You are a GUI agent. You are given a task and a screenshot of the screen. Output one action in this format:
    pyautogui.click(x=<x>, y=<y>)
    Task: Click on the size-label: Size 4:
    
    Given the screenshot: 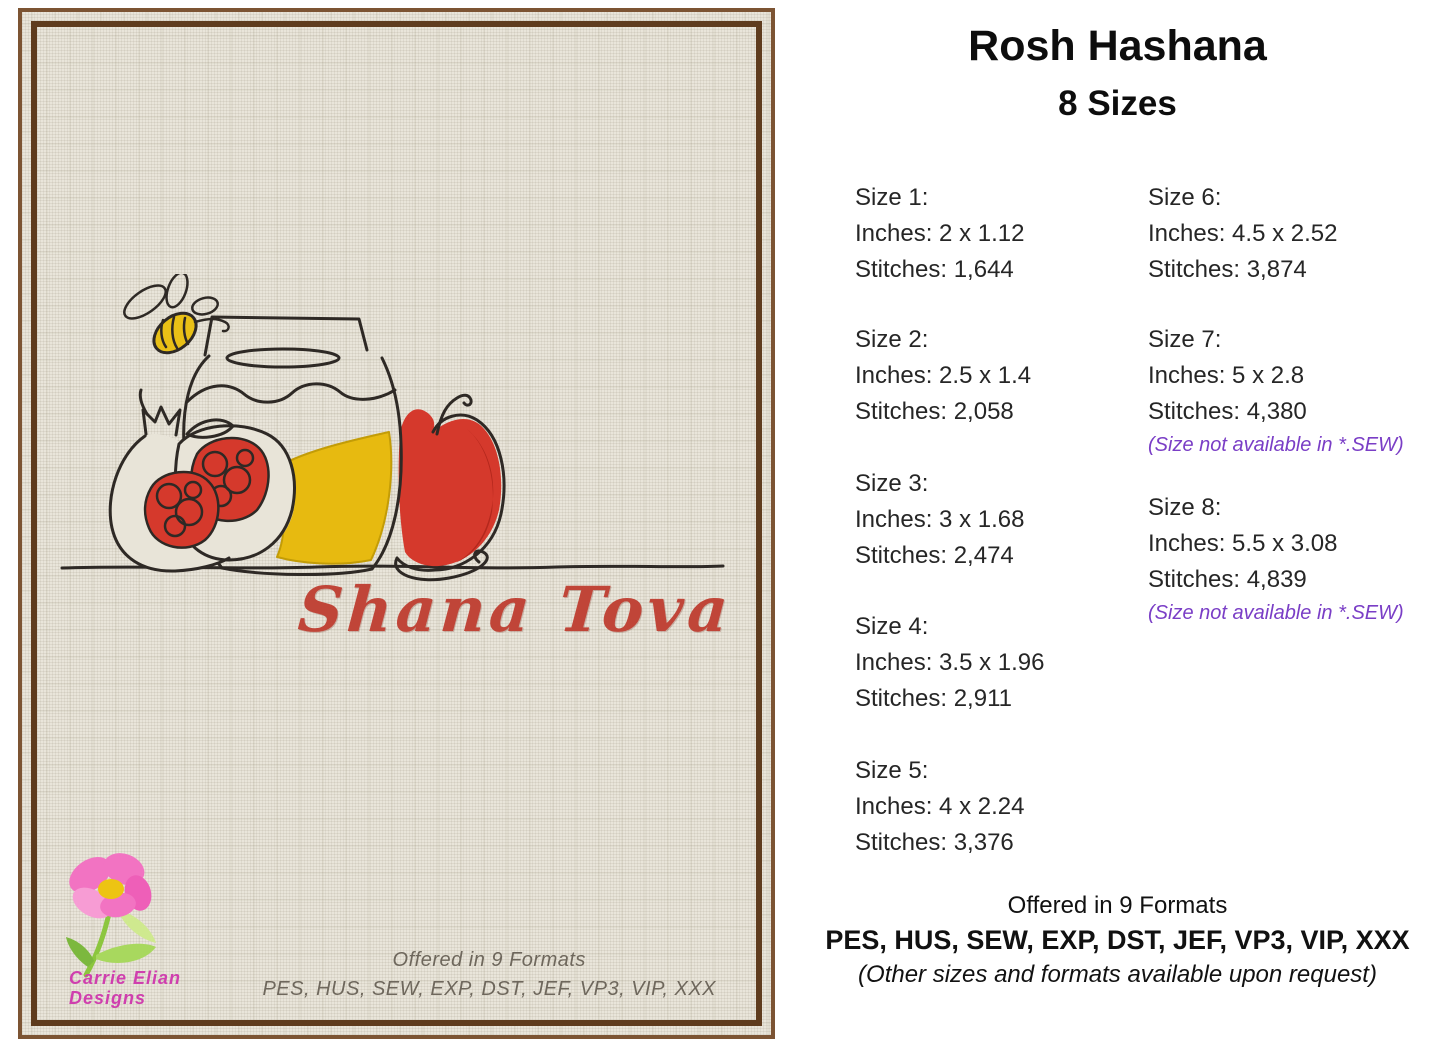 What is the action you would take?
    pyautogui.click(x=892, y=626)
    